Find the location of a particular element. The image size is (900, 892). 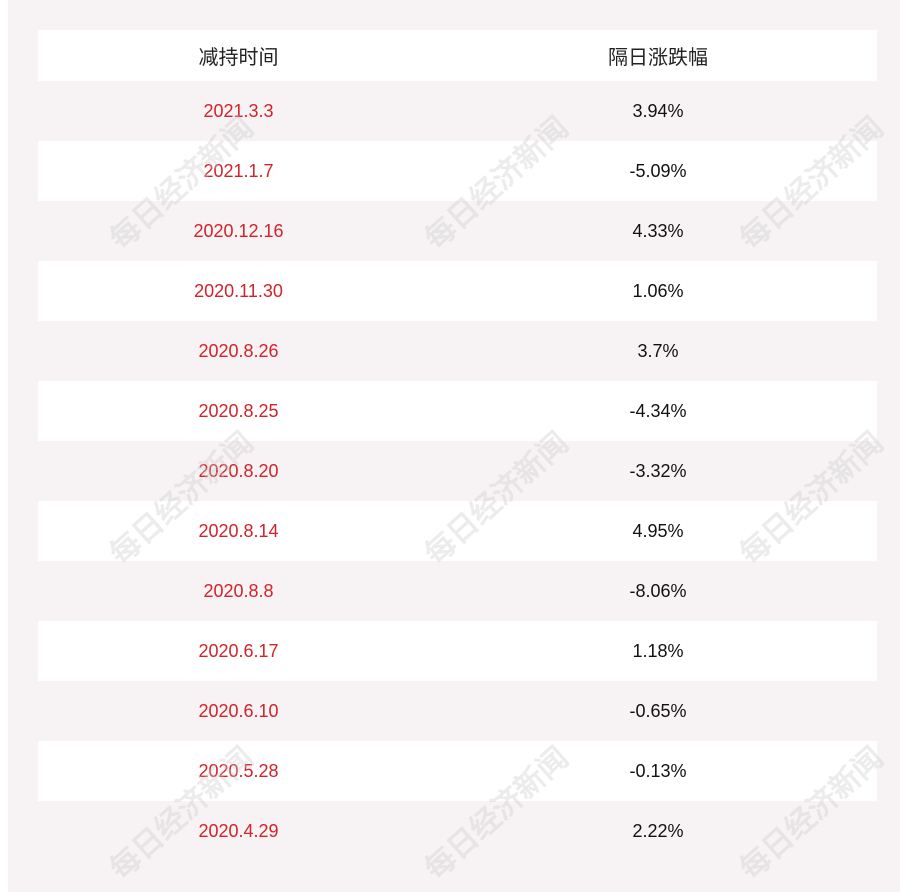

change-cell: 3.7% is located at coordinates (658, 350).